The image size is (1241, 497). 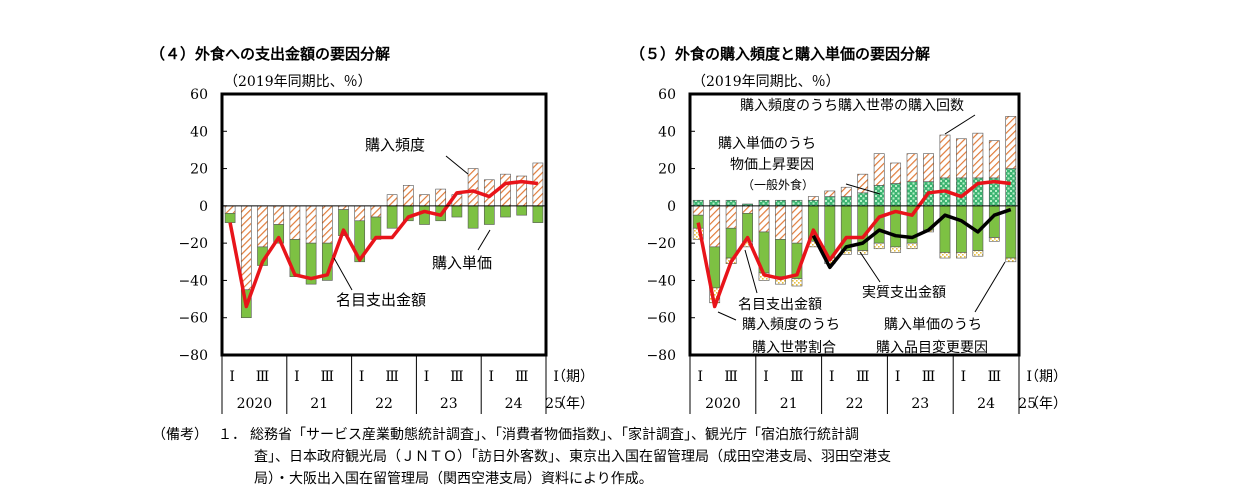 What do you see at coordinates (794, 347) in the screenshot?
I see `annotation-household-share-2: 購入世帯割合` at bounding box center [794, 347].